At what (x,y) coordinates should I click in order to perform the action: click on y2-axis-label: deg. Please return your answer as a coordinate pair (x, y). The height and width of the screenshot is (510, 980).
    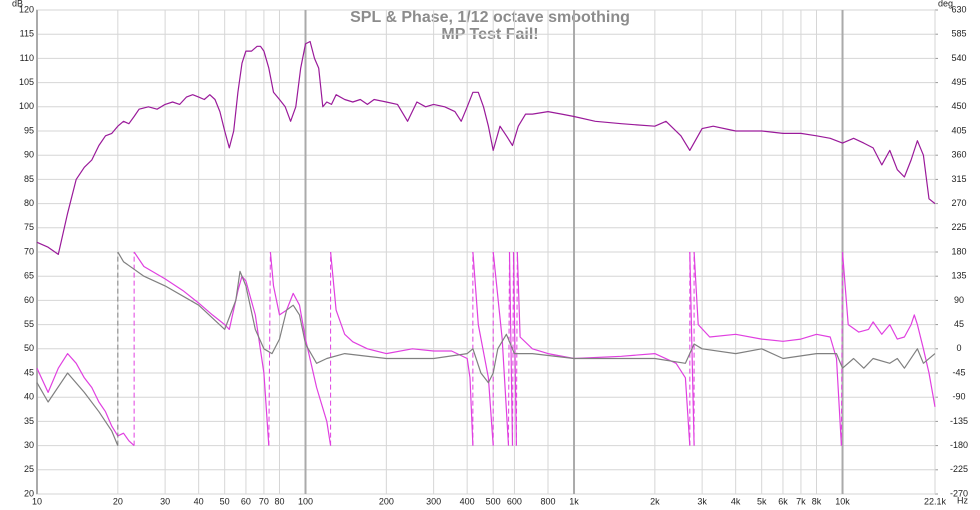
    Looking at the image, I should click on (945, 4).